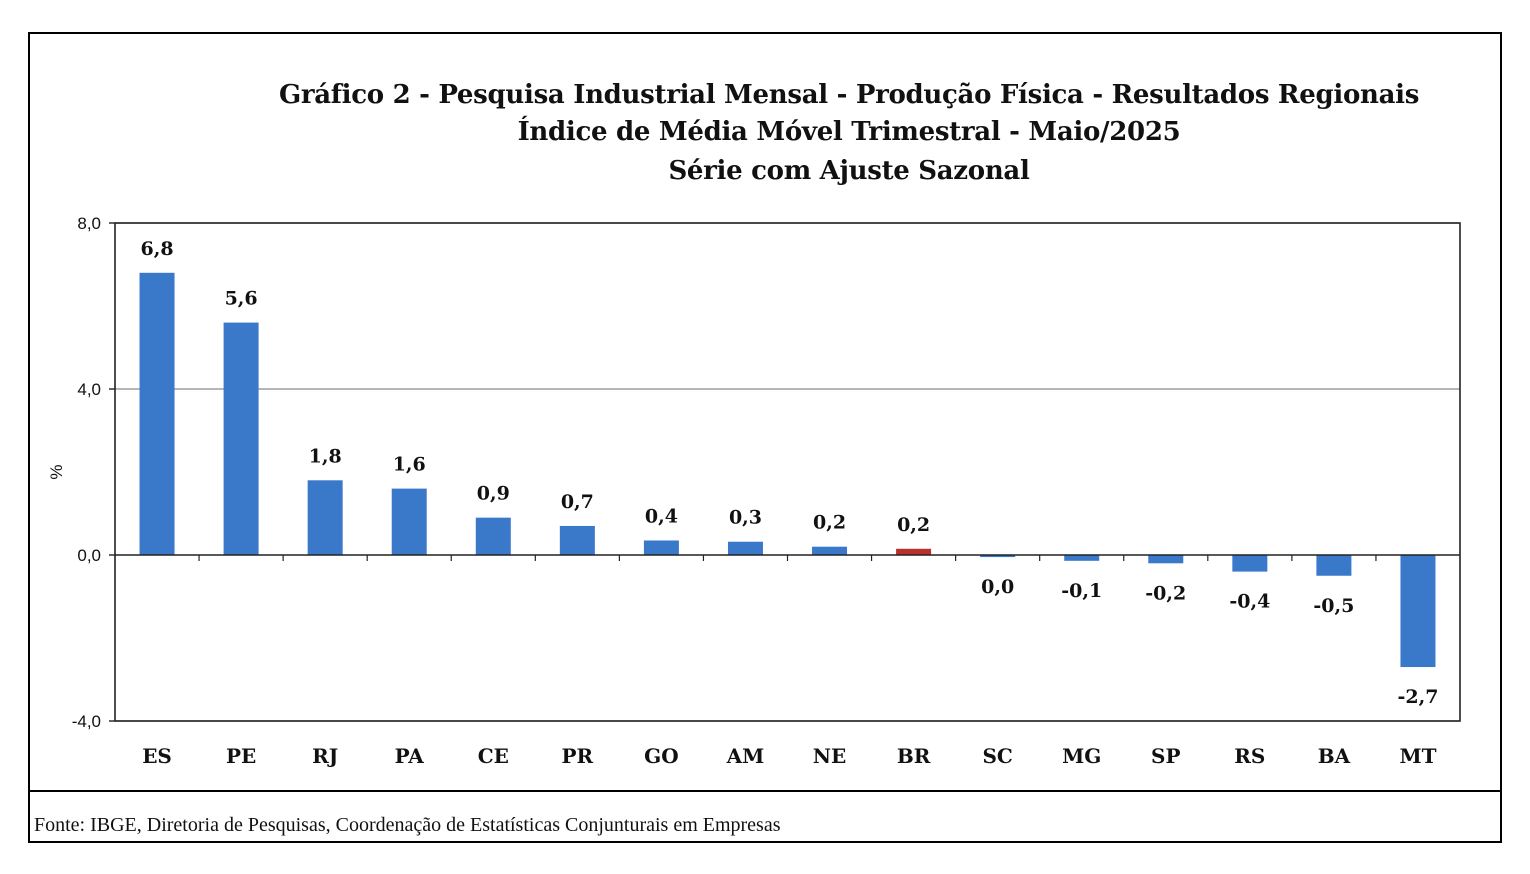 This screenshot has width=1530, height=874. What do you see at coordinates (830, 550) in the screenshot?
I see `bar-ne` at bounding box center [830, 550].